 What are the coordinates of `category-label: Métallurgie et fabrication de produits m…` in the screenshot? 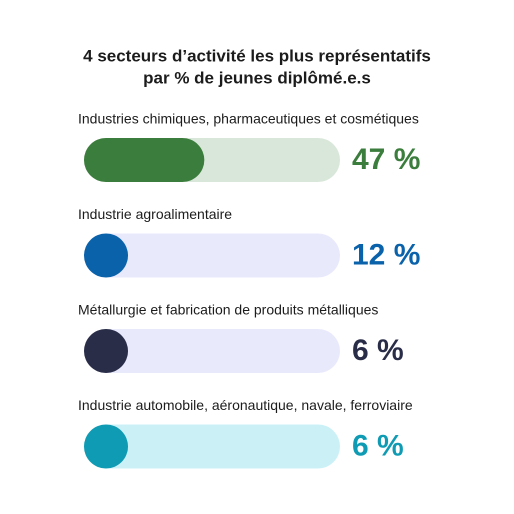 It's located at (228, 310).